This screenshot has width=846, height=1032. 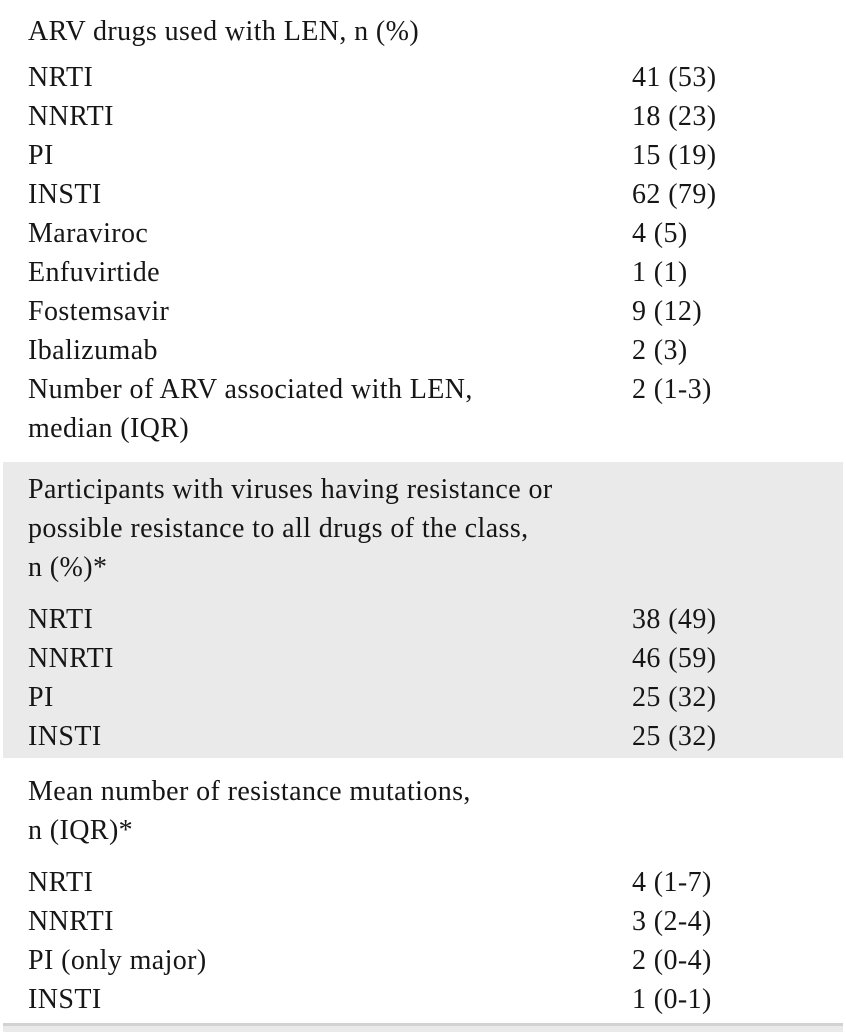 I want to click on row-label-line-1: Number of ARV associated with LEN,, so click(x=250, y=389).